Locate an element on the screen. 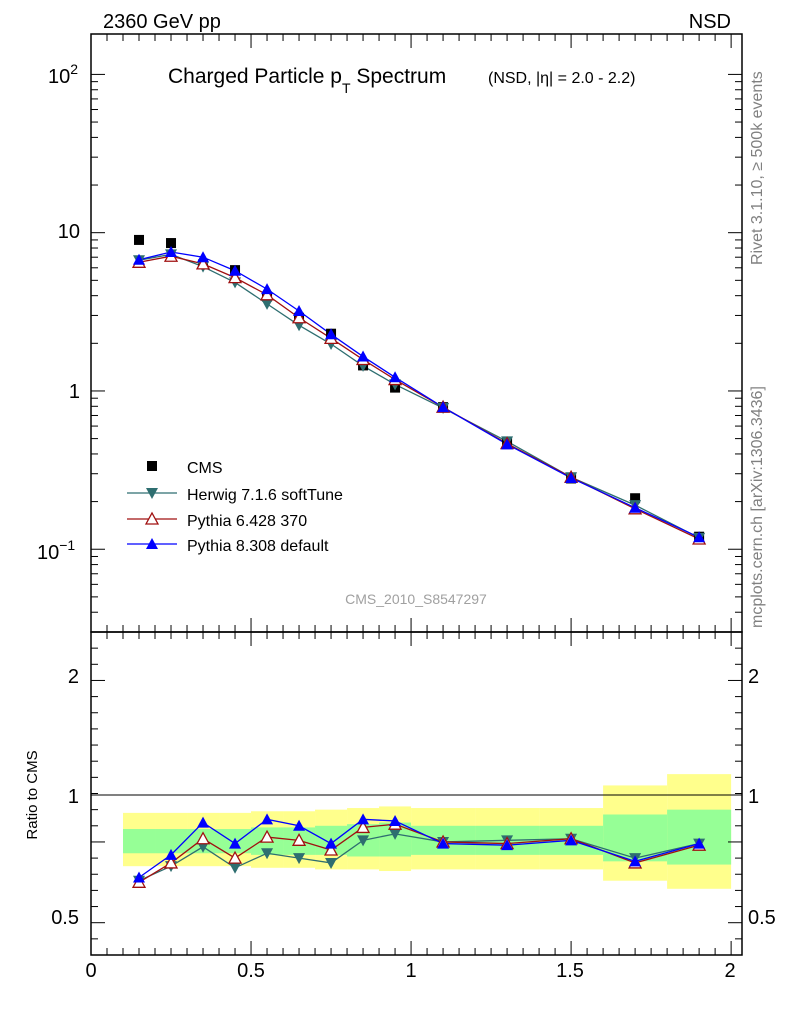 This screenshot has height=1024, width=786. chart-title: Charged Particle pT Spectrum is located at coordinates (307, 80).